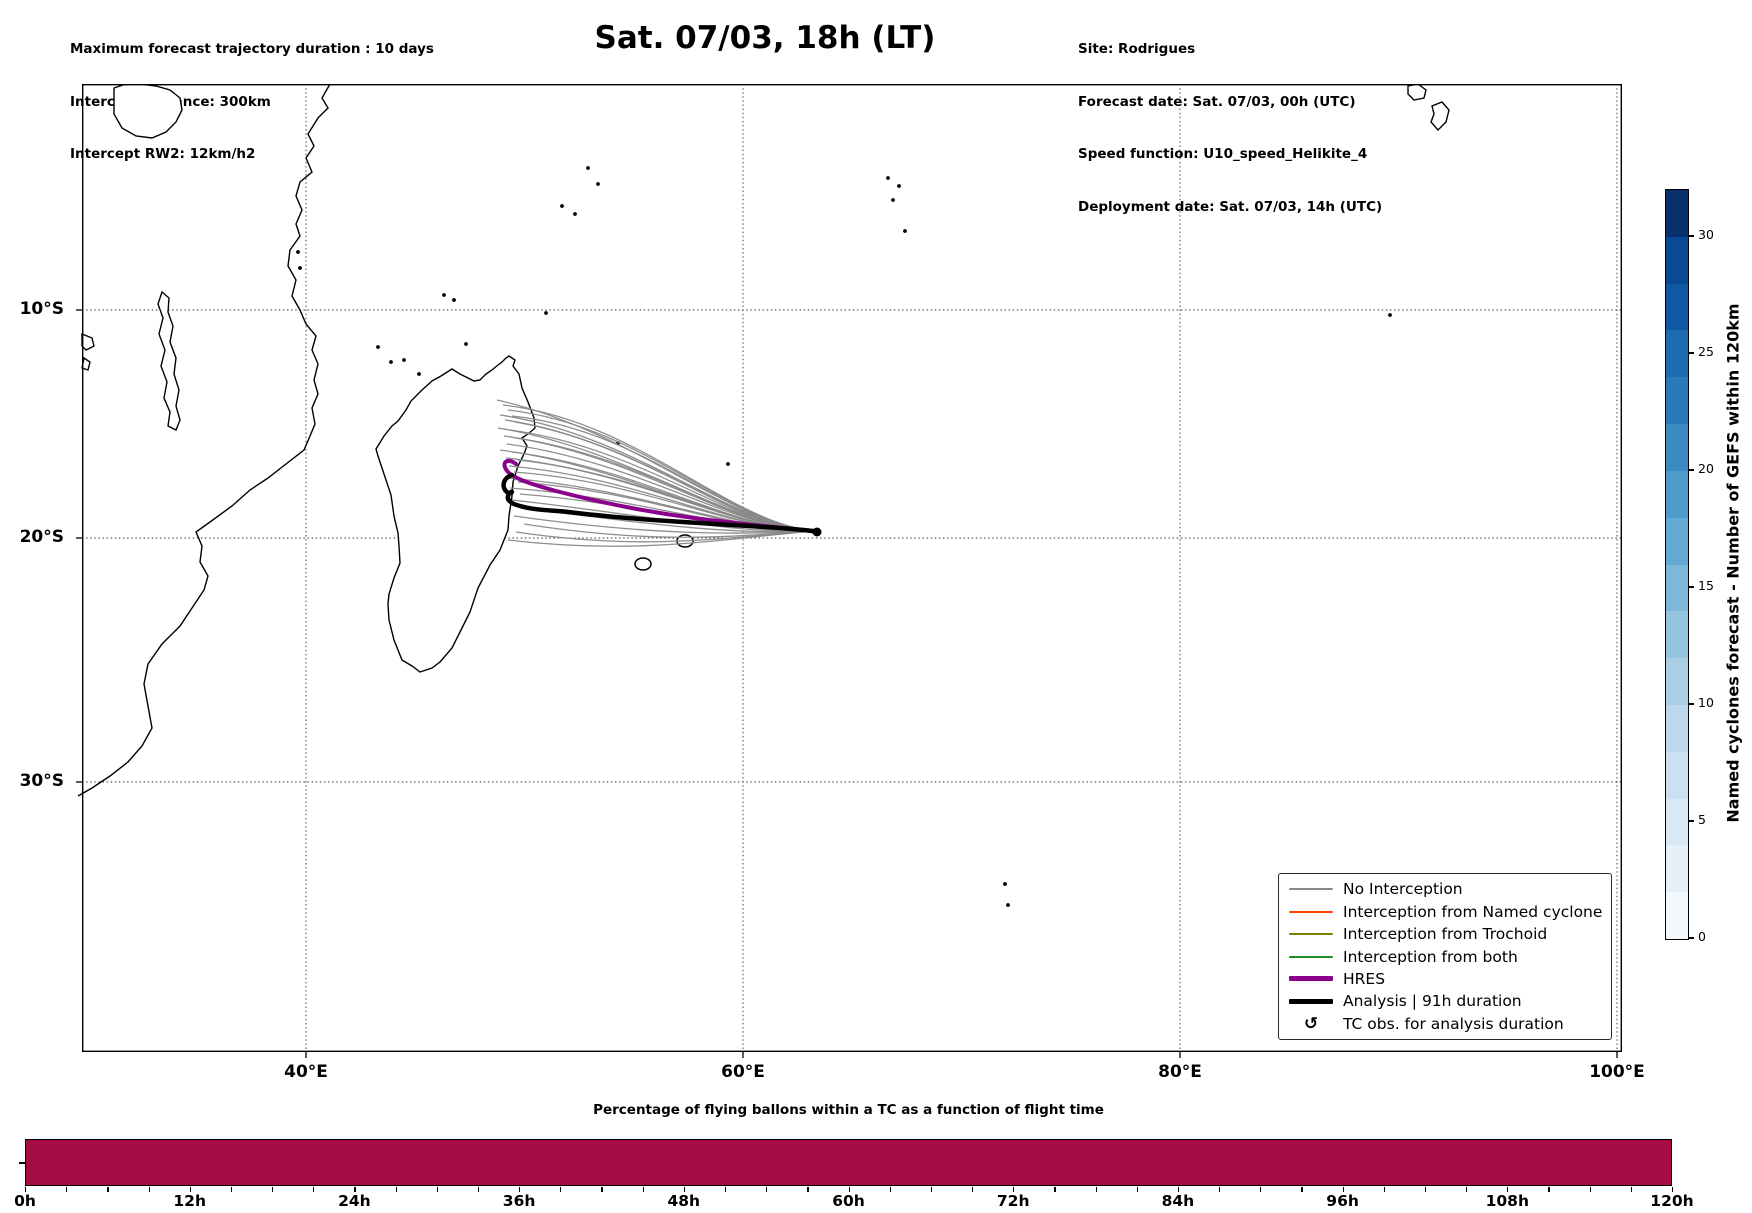 This screenshot has width=1752, height=1213. What do you see at coordinates (1445, 934) in the screenshot?
I see `legend-item-label: Interception from Trochoid` at bounding box center [1445, 934].